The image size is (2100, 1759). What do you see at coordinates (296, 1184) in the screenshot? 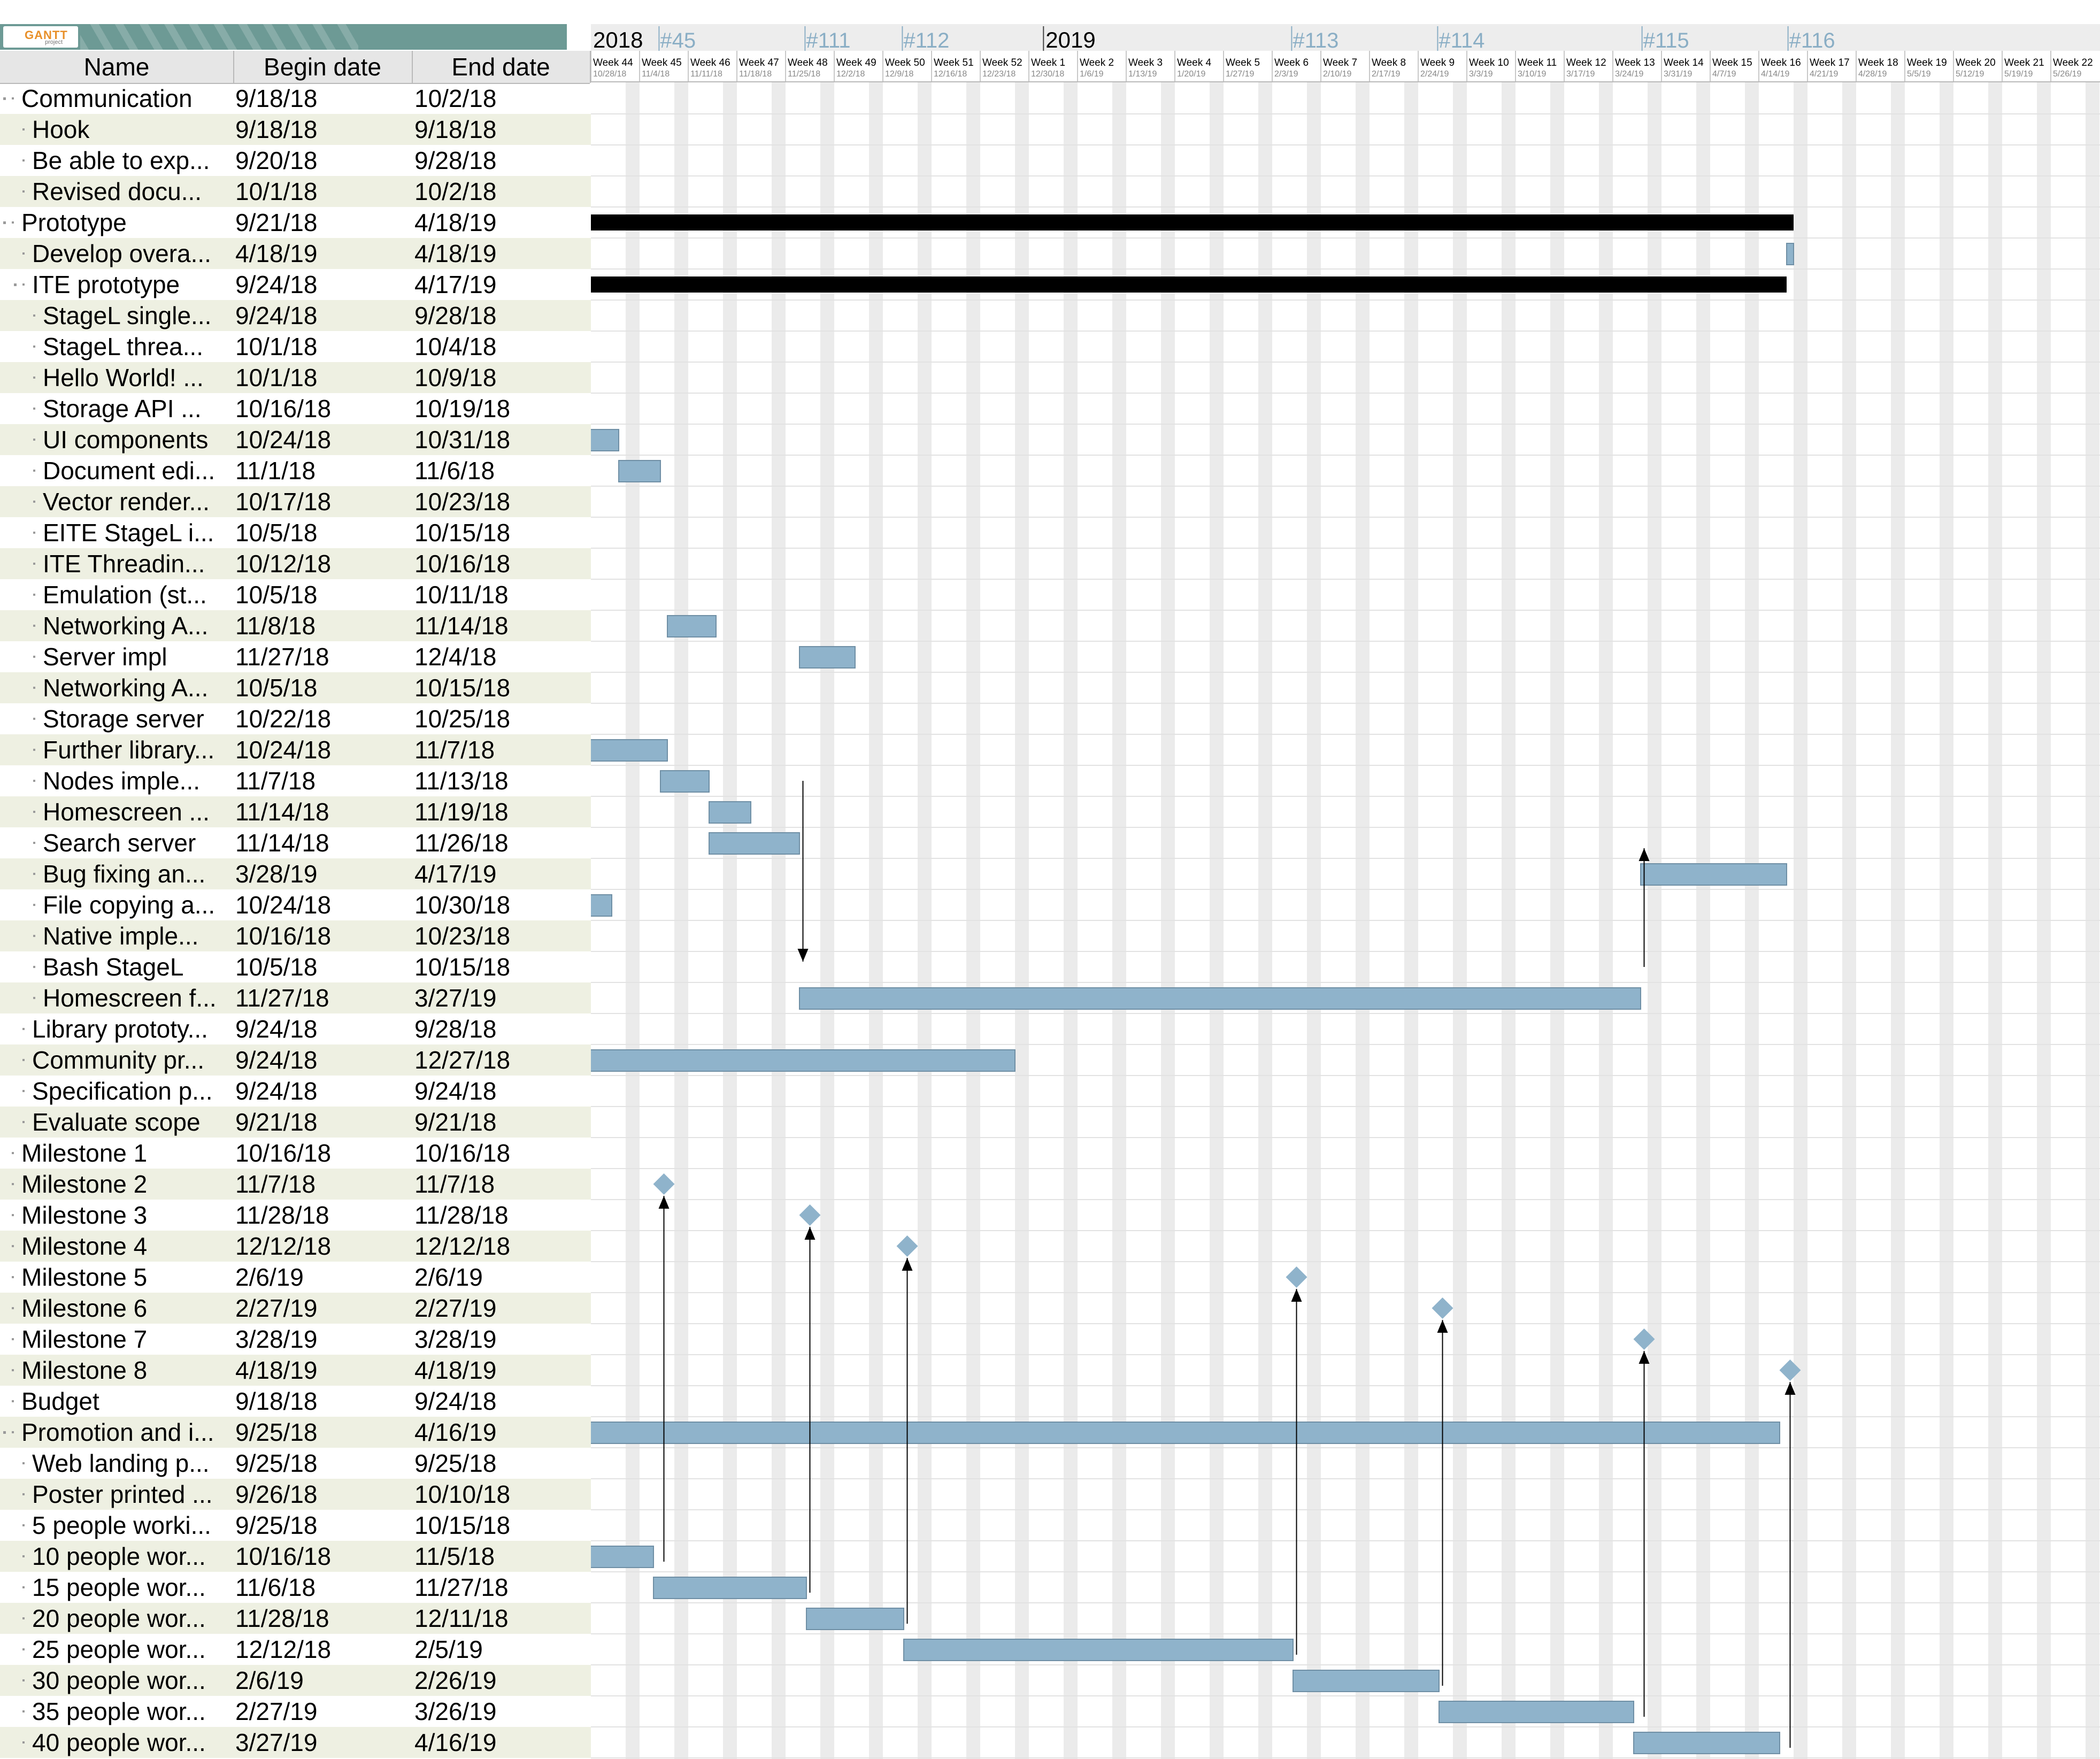
I see `task-row: Milestone 2 11/7/18 11/7/18` at bounding box center [296, 1184].